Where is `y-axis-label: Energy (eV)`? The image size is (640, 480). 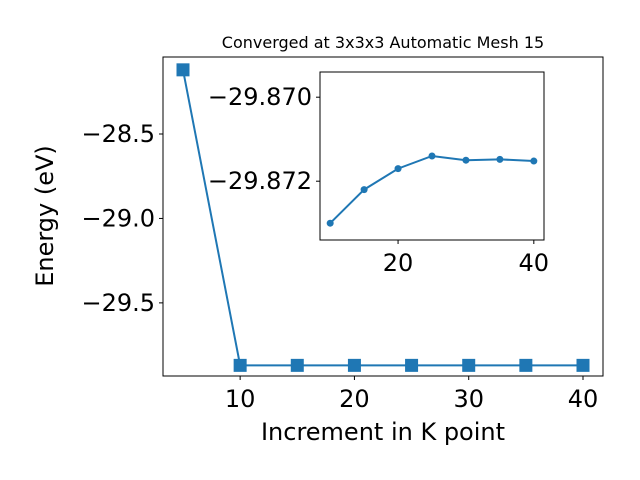 y-axis-label: Energy (eV) is located at coordinates (45, 216).